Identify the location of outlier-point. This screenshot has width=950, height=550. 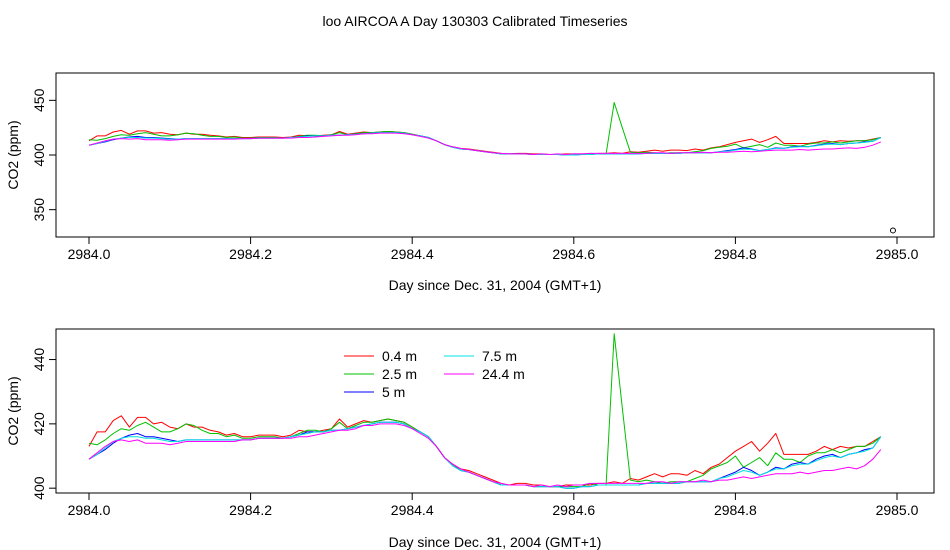
(892, 230).